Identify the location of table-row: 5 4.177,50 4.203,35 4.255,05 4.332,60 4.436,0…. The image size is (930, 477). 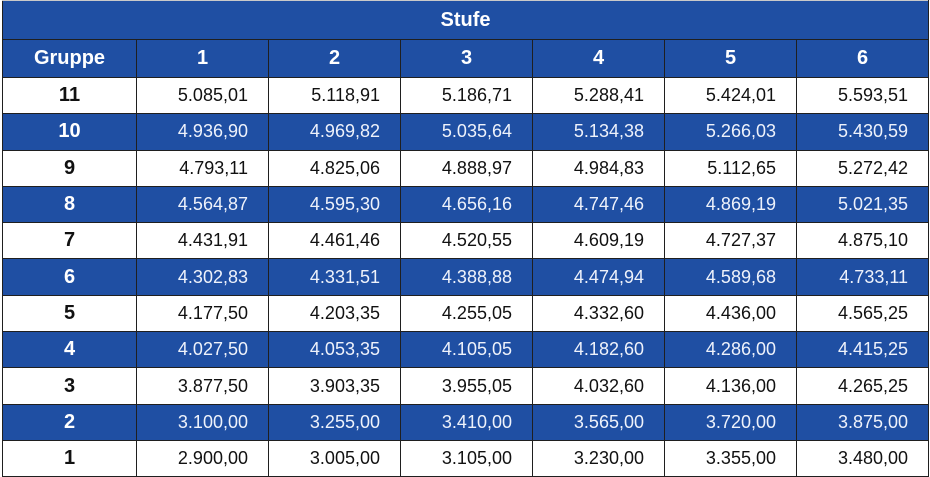
(466, 313).